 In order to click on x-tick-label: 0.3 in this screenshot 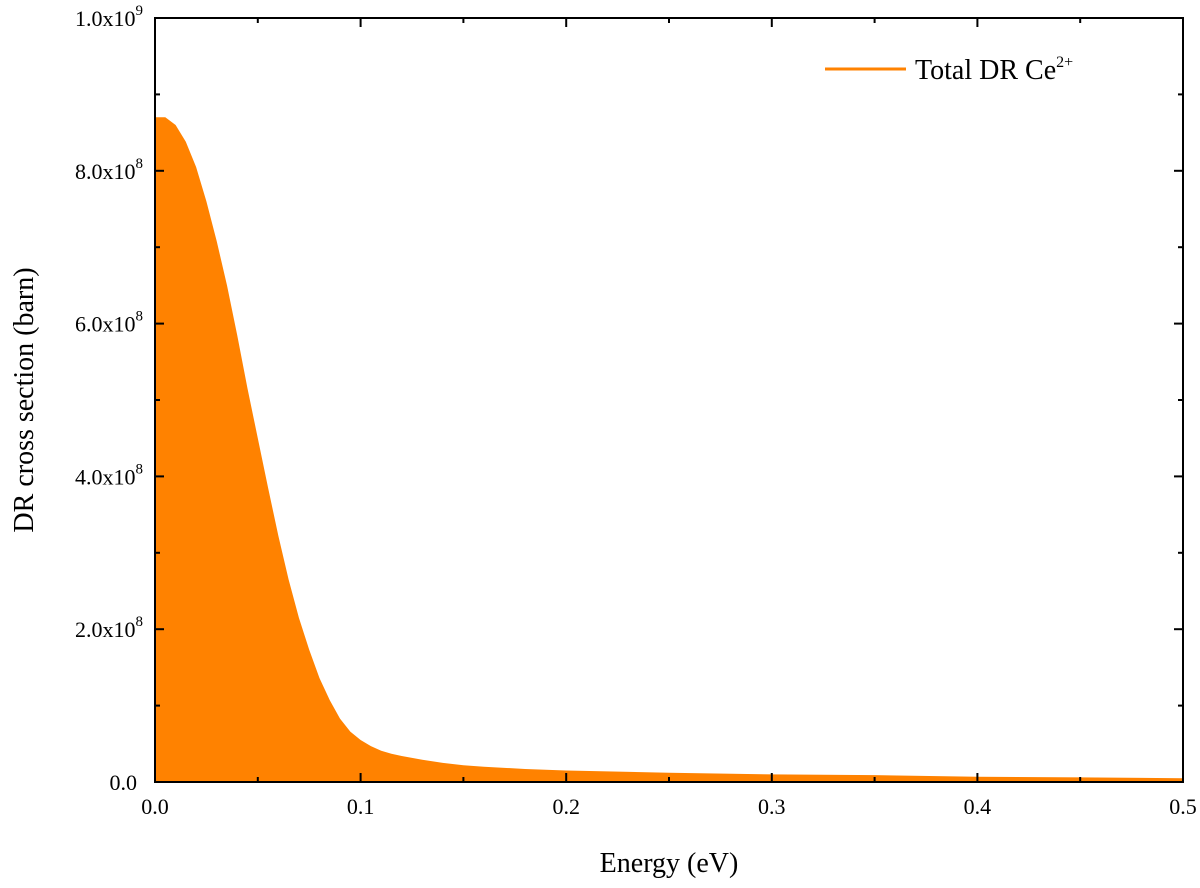, I will do `click(772, 806)`.